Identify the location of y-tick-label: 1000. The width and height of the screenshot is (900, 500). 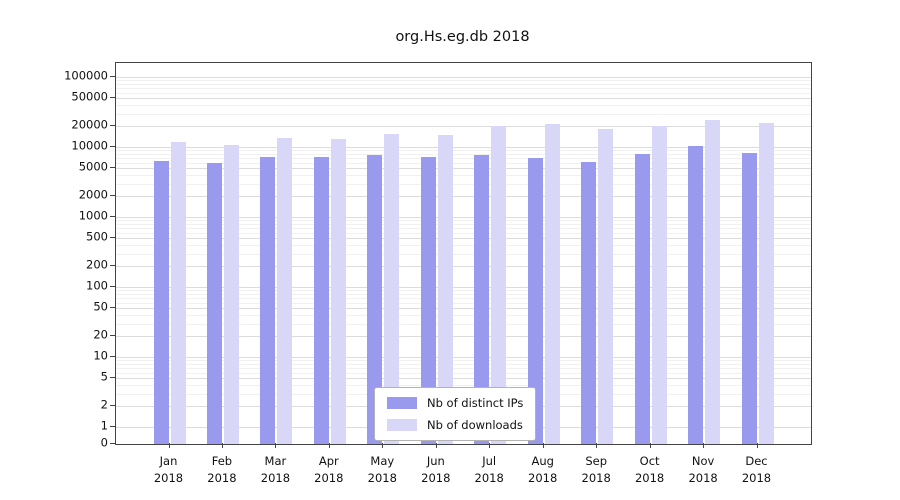
(93, 215).